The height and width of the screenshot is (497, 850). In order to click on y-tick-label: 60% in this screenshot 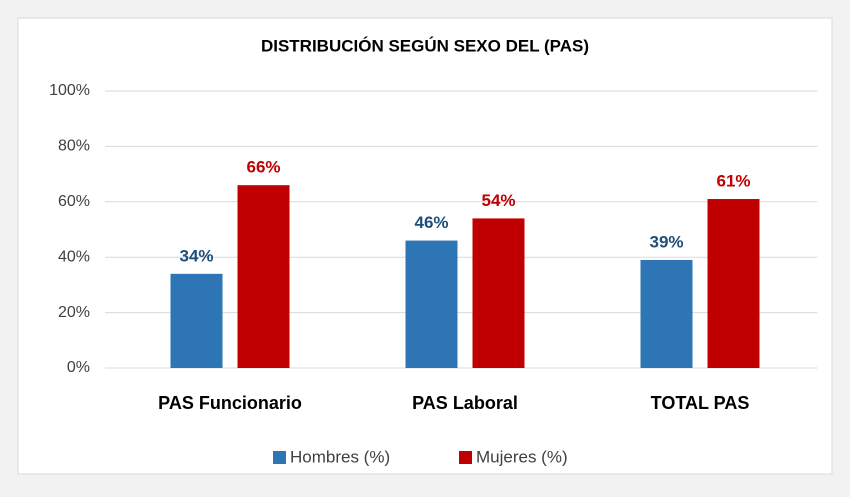, I will do `click(74, 201)`.